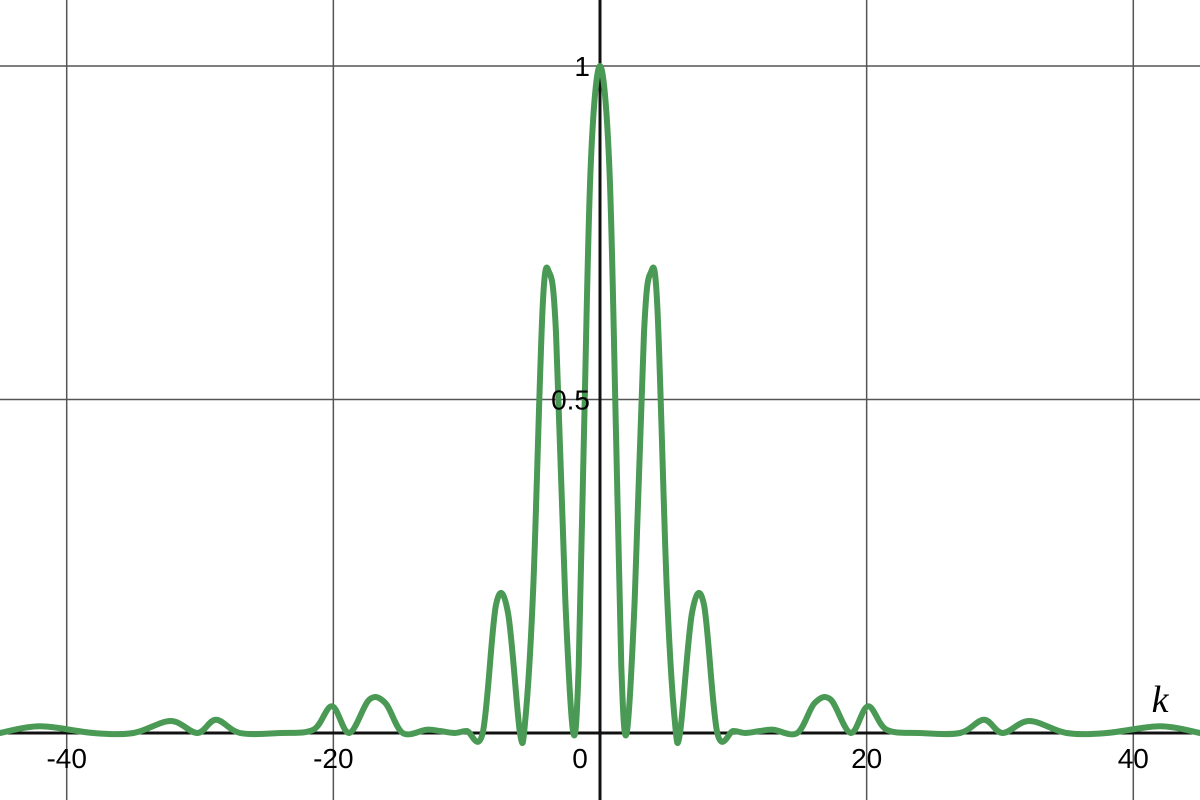 The width and height of the screenshot is (1200, 800). Describe the element at coordinates (866, 758) in the screenshot. I see `x-tick-label: 20` at that location.